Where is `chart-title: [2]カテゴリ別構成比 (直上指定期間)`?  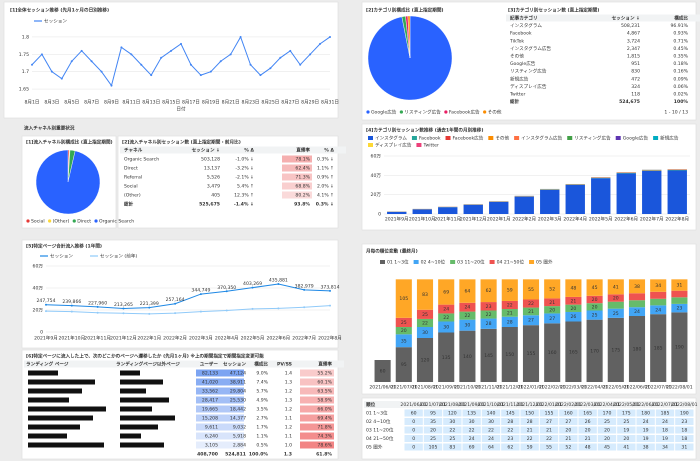 chart-title: [2]カテゴリ別構成比 (直上指定期間) is located at coordinates (405, 10).